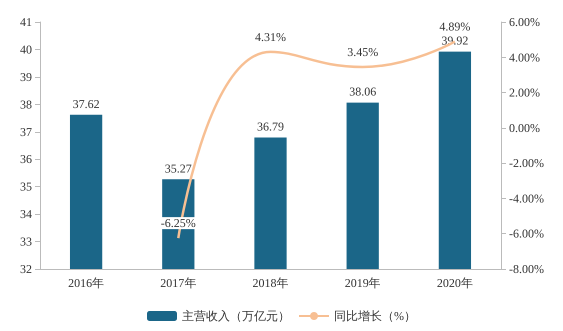 This screenshot has width=563, height=331. Describe the element at coordinates (26, 131) in the screenshot. I see `y-tick-label: 37` at that location.